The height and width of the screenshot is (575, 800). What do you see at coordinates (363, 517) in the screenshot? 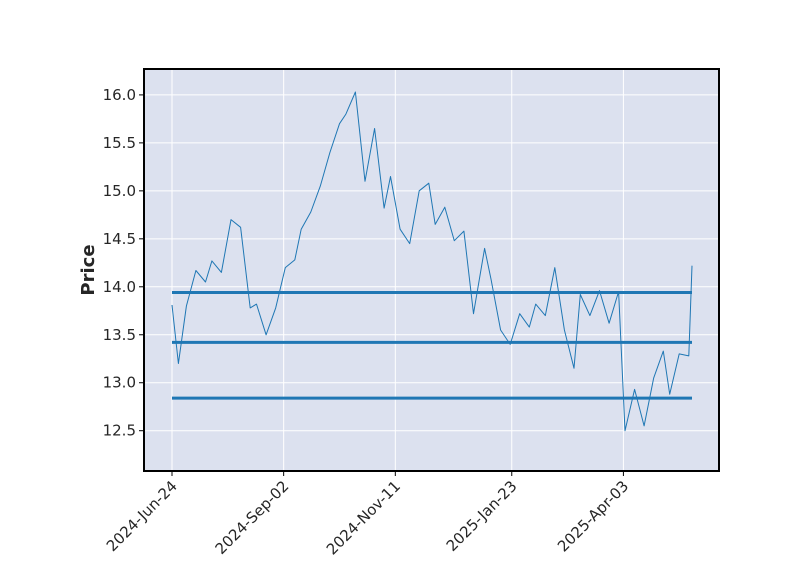
I see `x-tick-label: 2024-Nov-11` at bounding box center [363, 517].